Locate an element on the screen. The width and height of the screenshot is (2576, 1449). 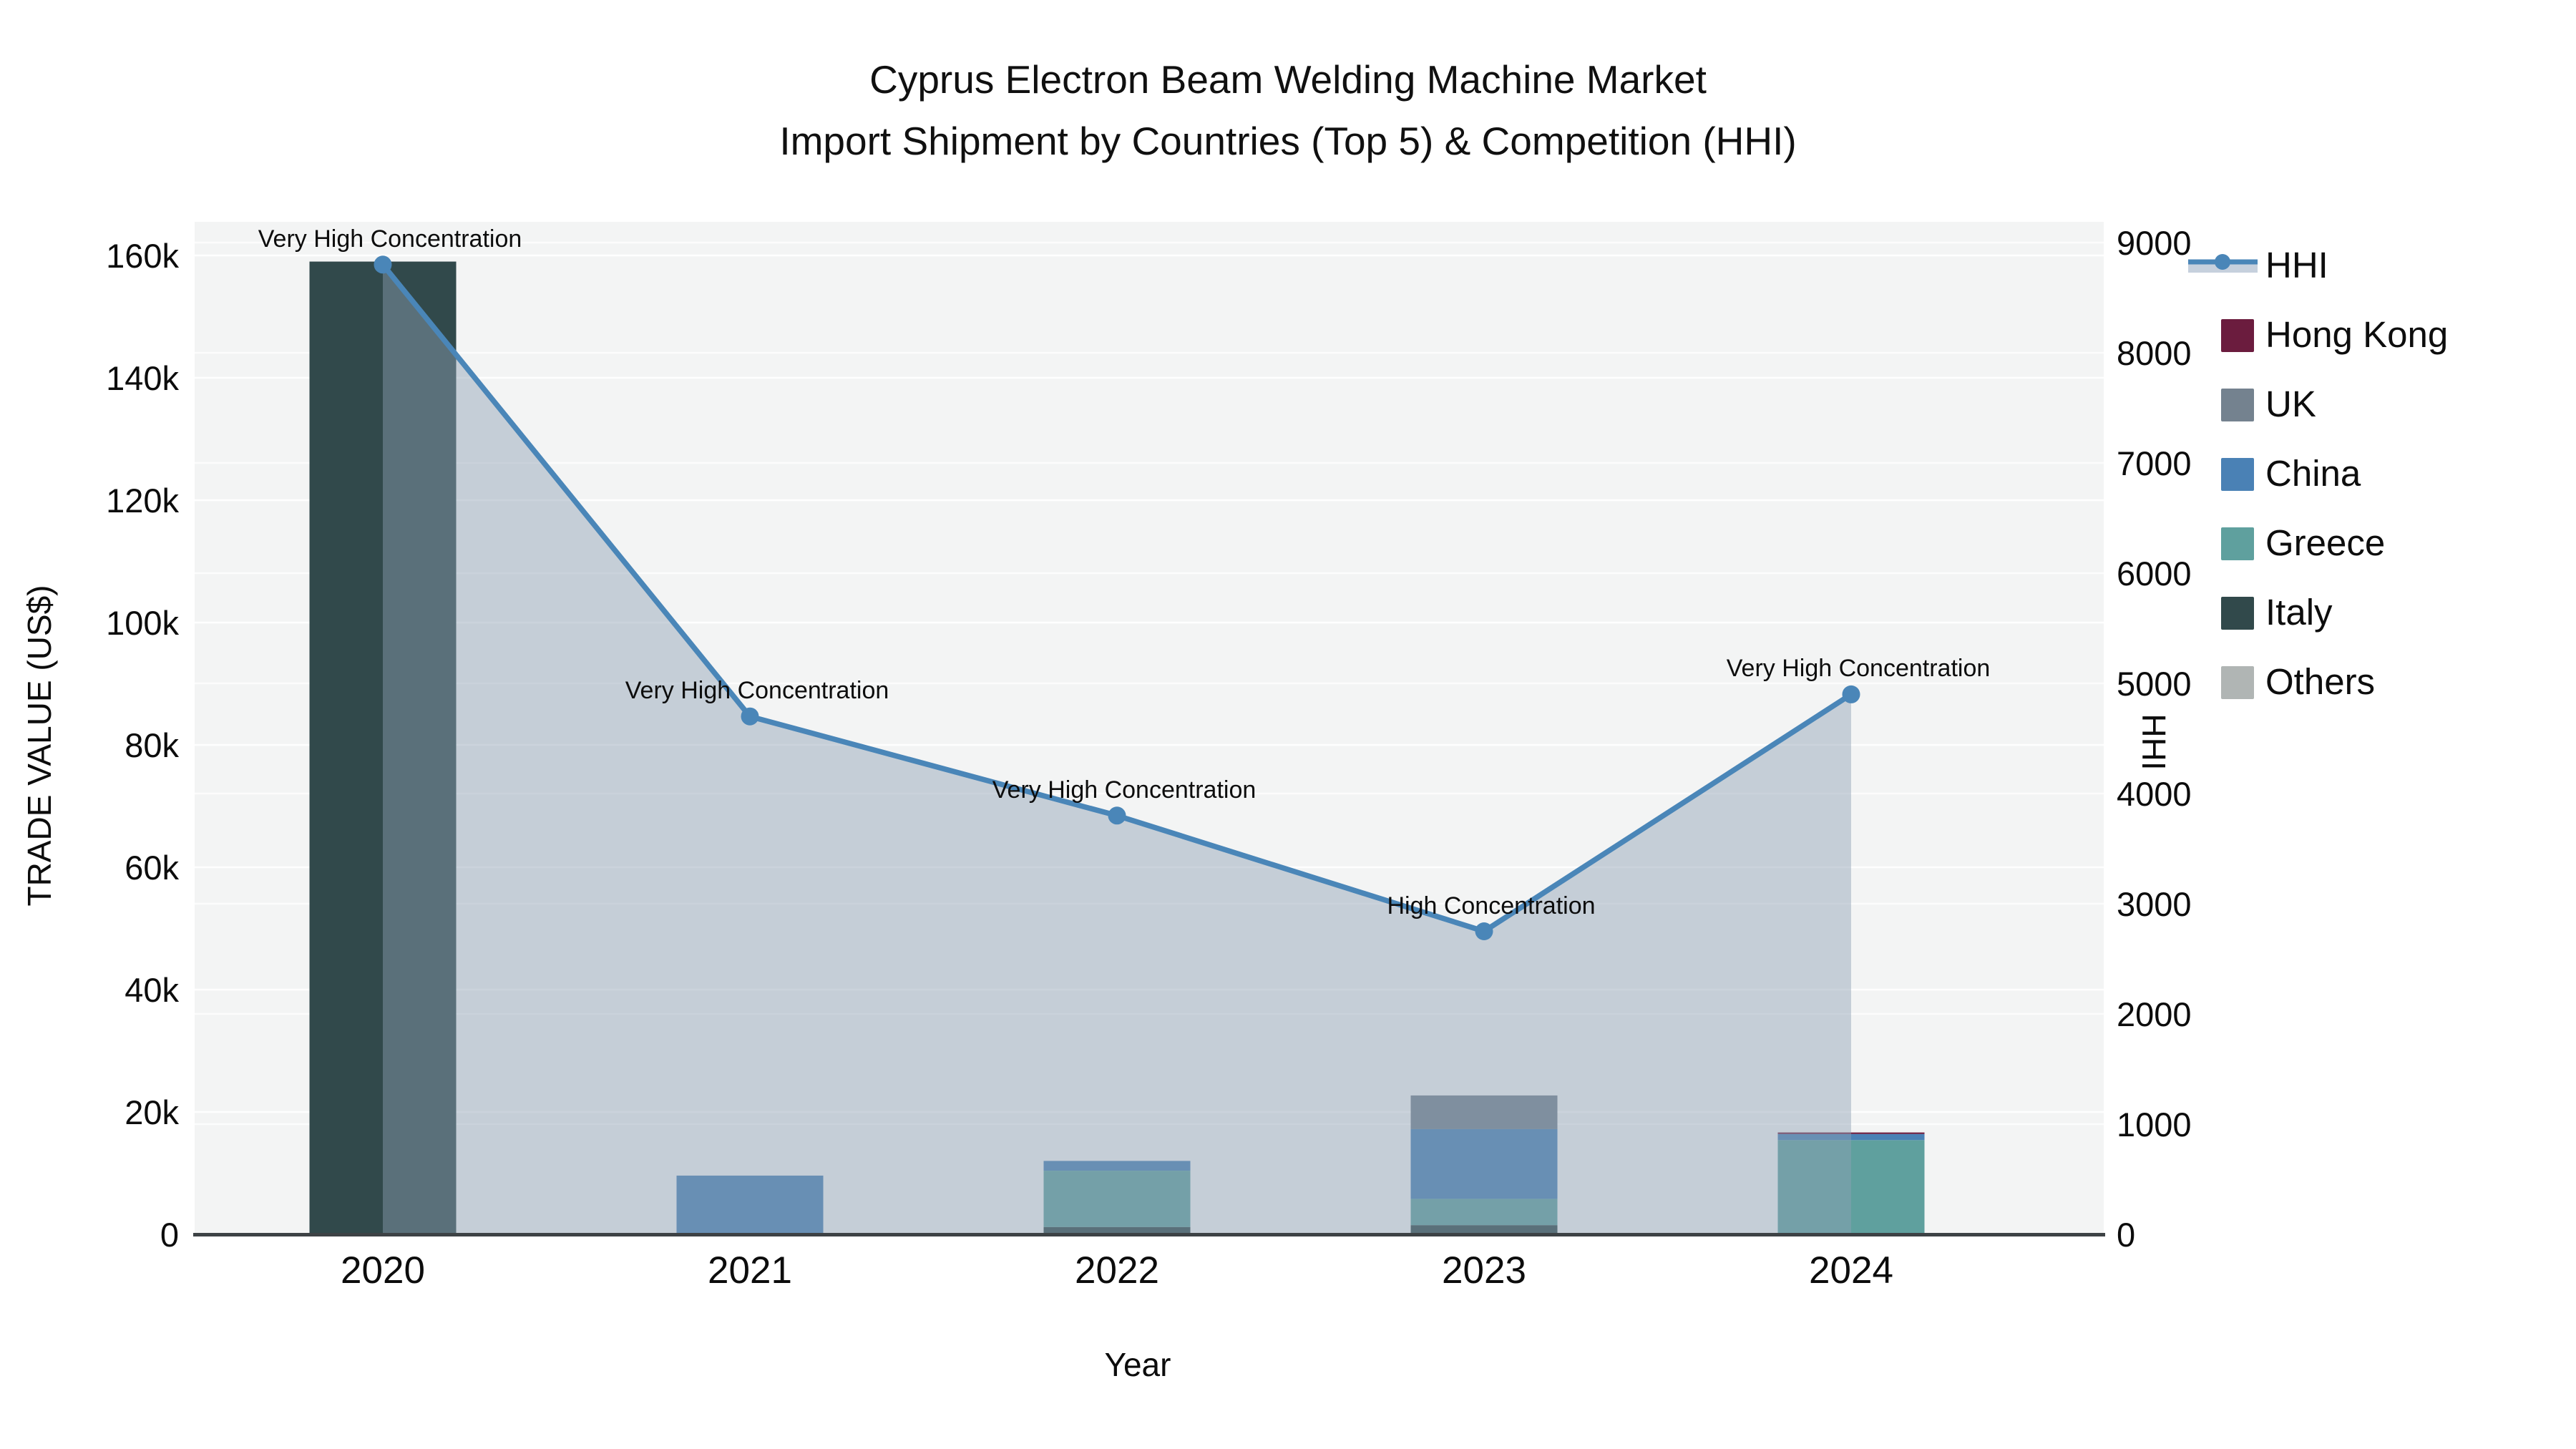
legend-item-hhi: HHI is located at coordinates (2318, 265).